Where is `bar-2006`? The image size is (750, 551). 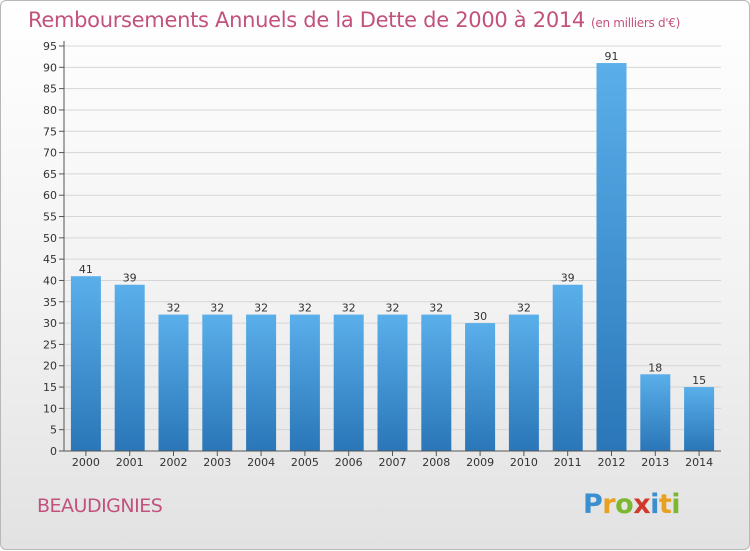
bar-2006 is located at coordinates (348, 382).